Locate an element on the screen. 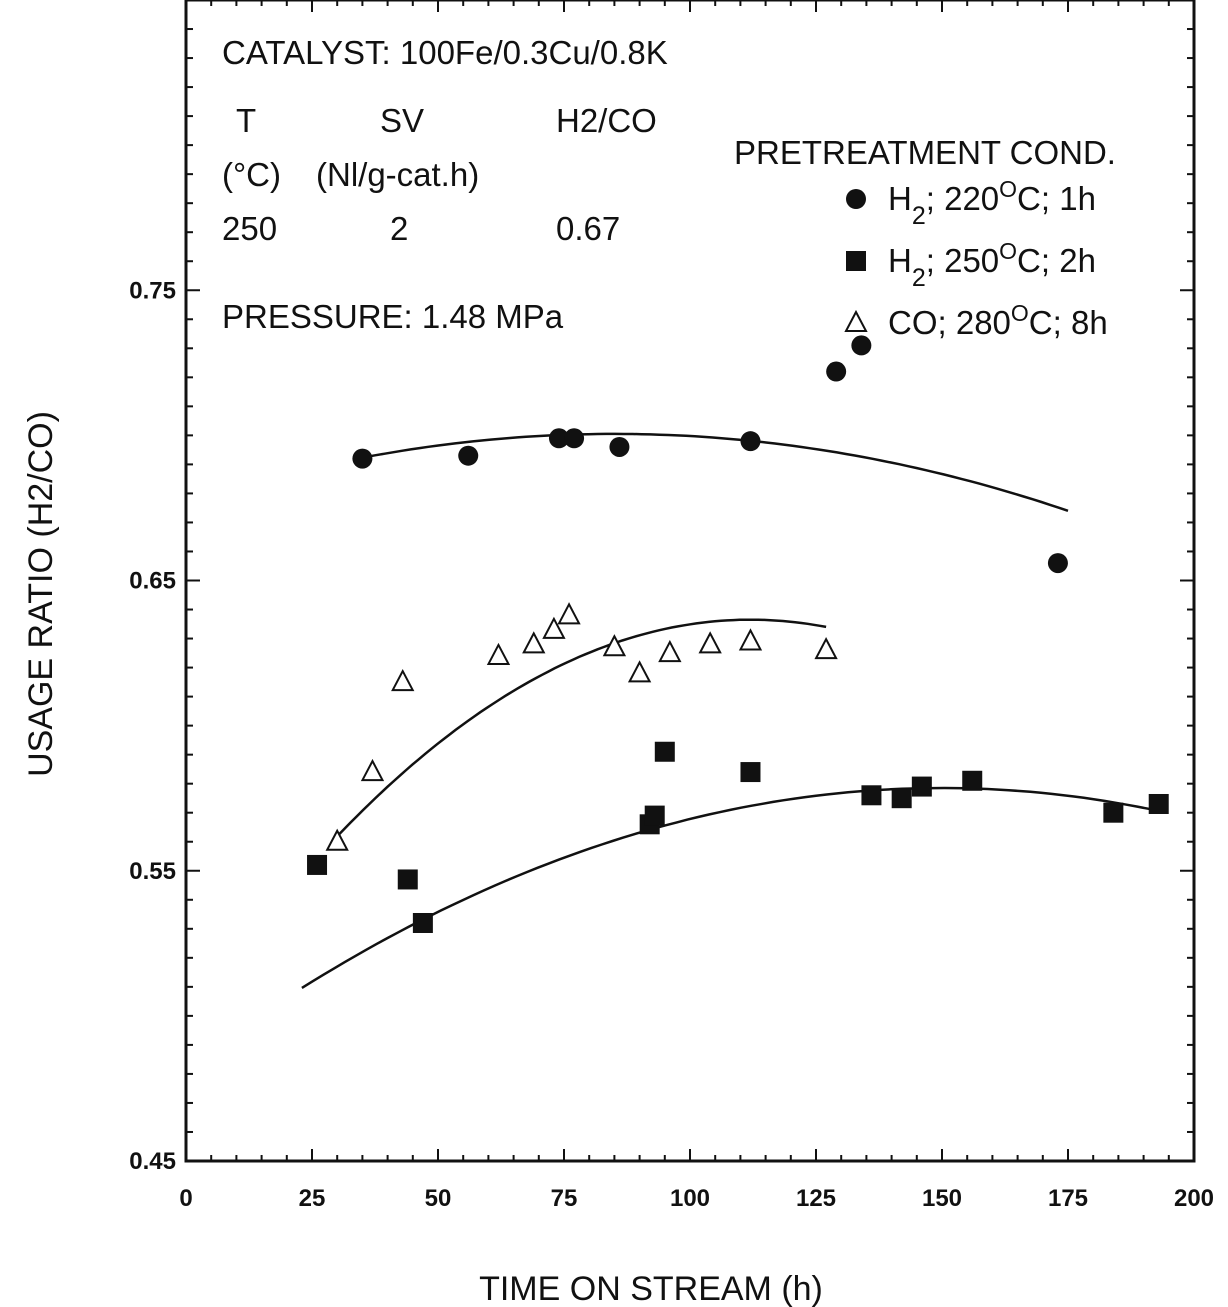  x-tick-label: 0 is located at coordinates (185, 1198).